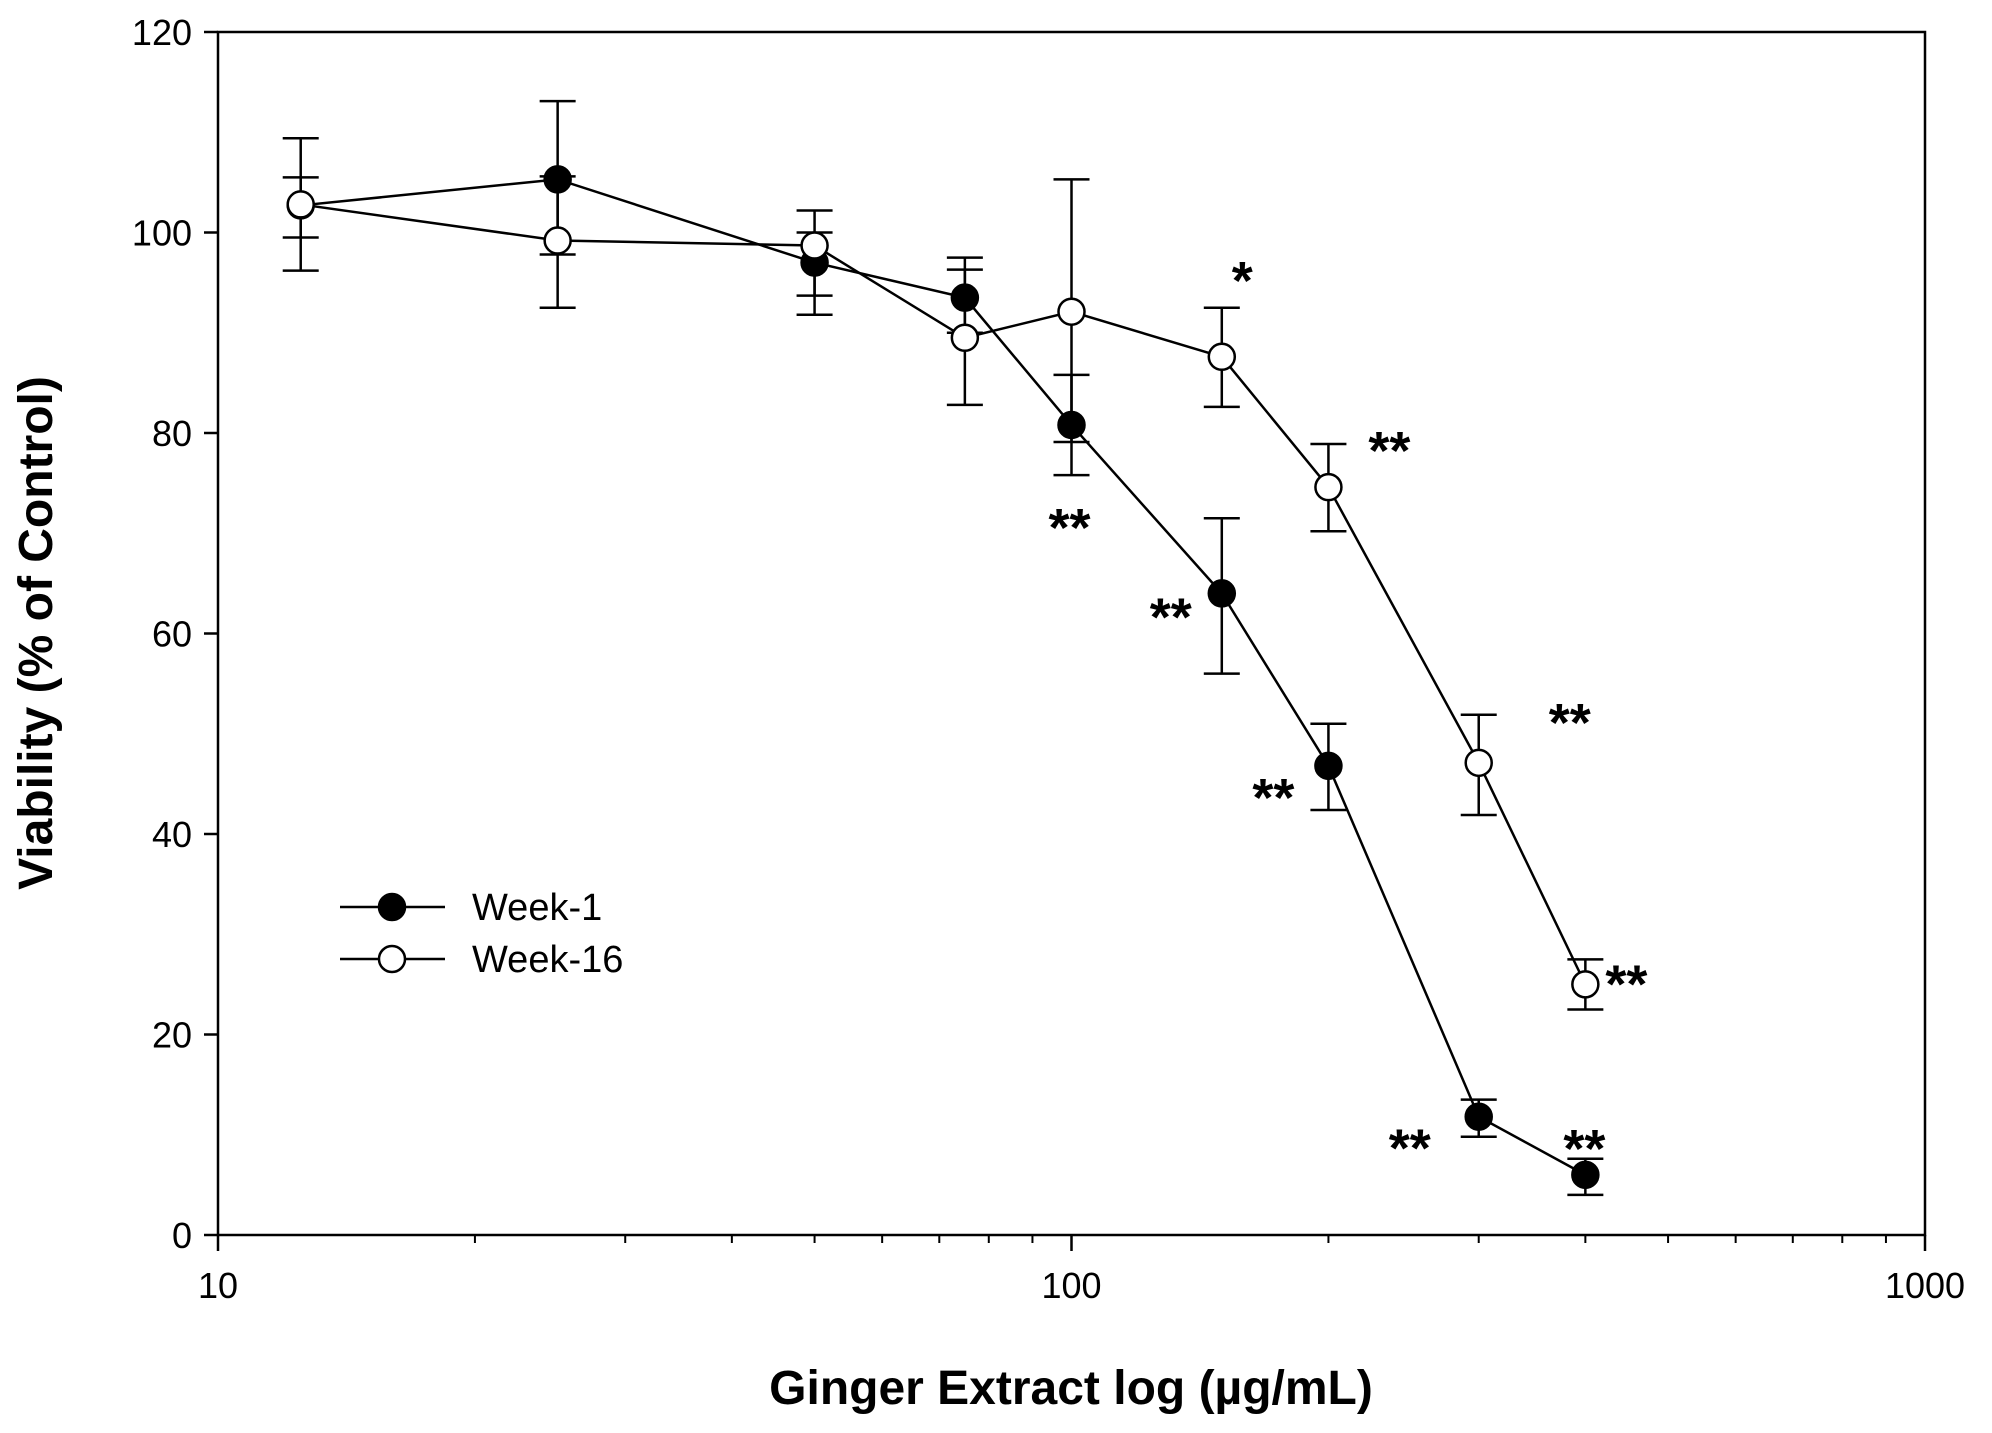 The image size is (1992, 1433). What do you see at coordinates (162, 233) in the screenshot?
I see `y-tick-label: 100` at bounding box center [162, 233].